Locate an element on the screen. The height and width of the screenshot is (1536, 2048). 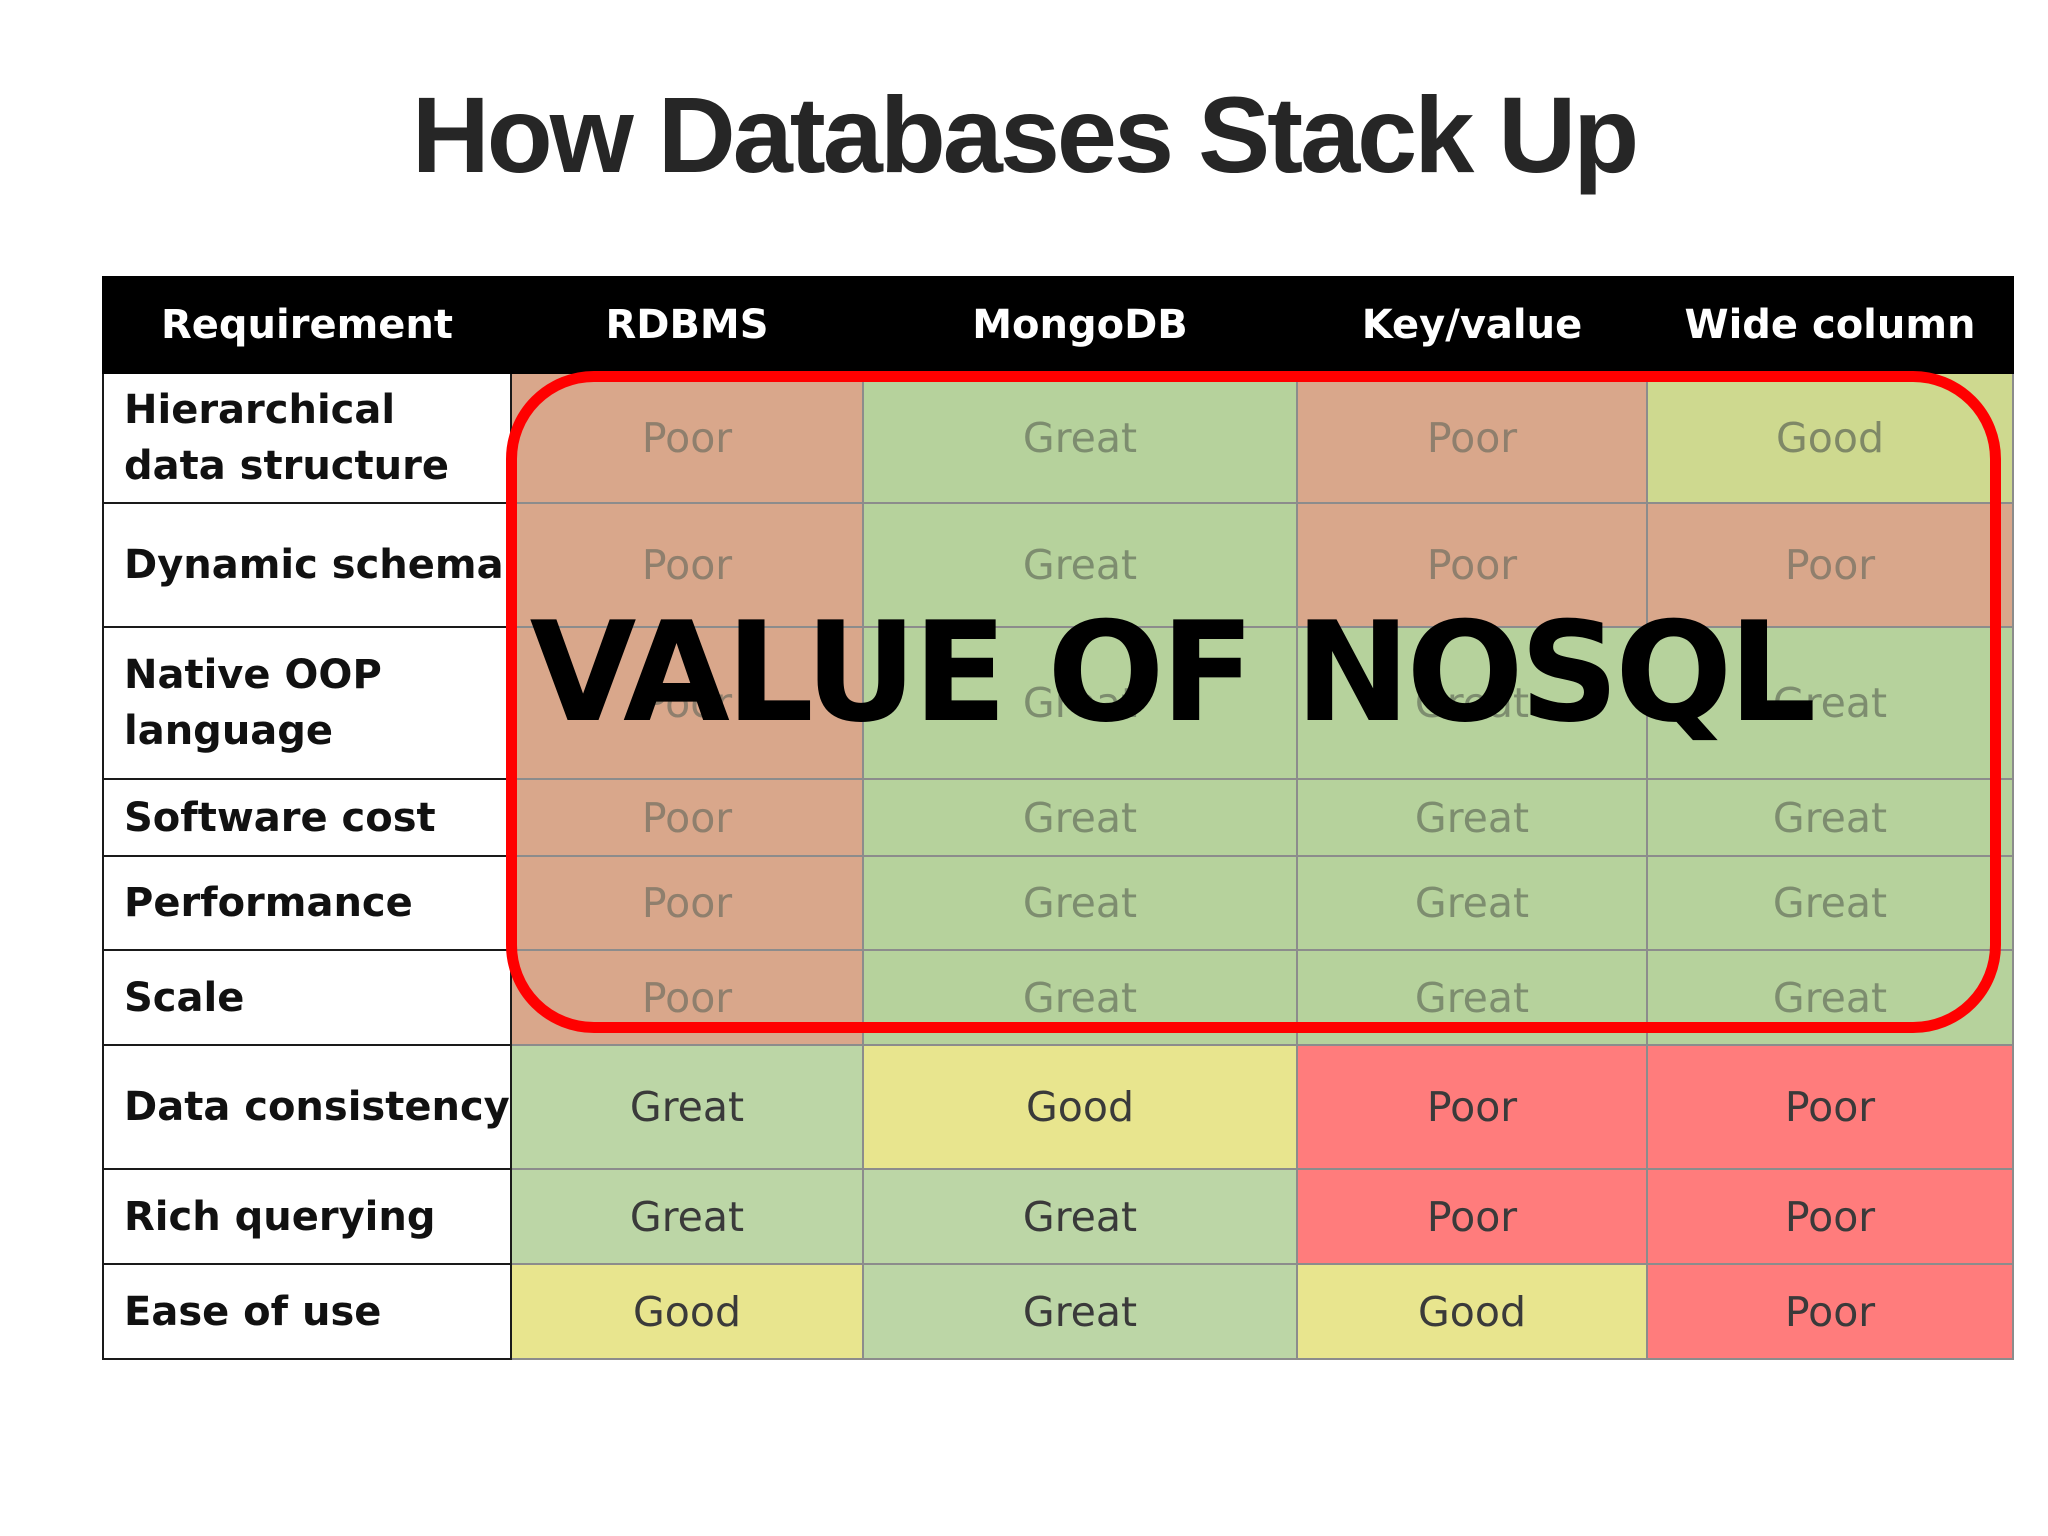
overlay-caption: VALUE OF NOSQL is located at coordinates (1173, 672).